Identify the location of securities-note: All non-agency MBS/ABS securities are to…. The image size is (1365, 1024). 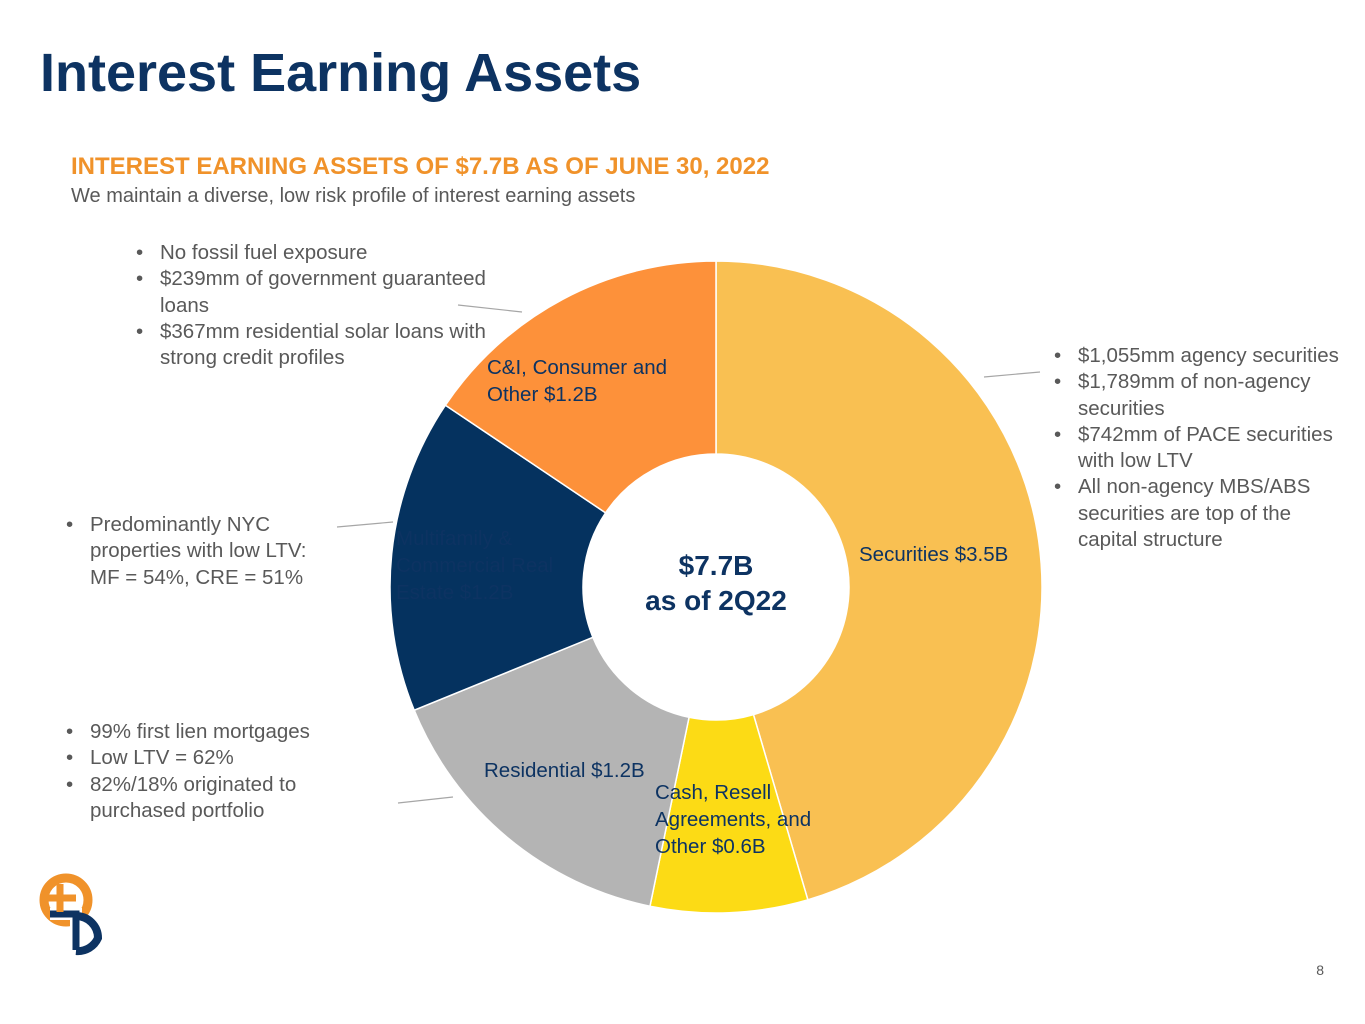
(1199, 513).